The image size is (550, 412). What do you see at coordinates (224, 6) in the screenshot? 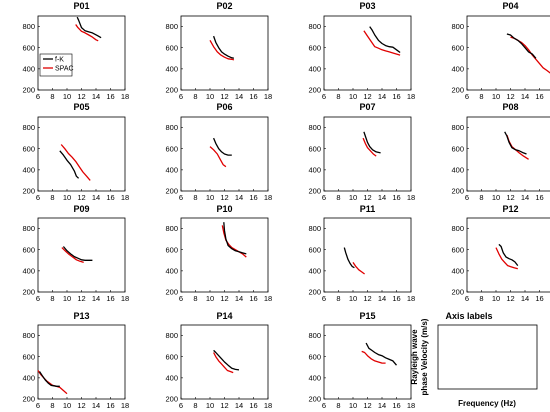
I see `panel-title: P02` at bounding box center [224, 6].